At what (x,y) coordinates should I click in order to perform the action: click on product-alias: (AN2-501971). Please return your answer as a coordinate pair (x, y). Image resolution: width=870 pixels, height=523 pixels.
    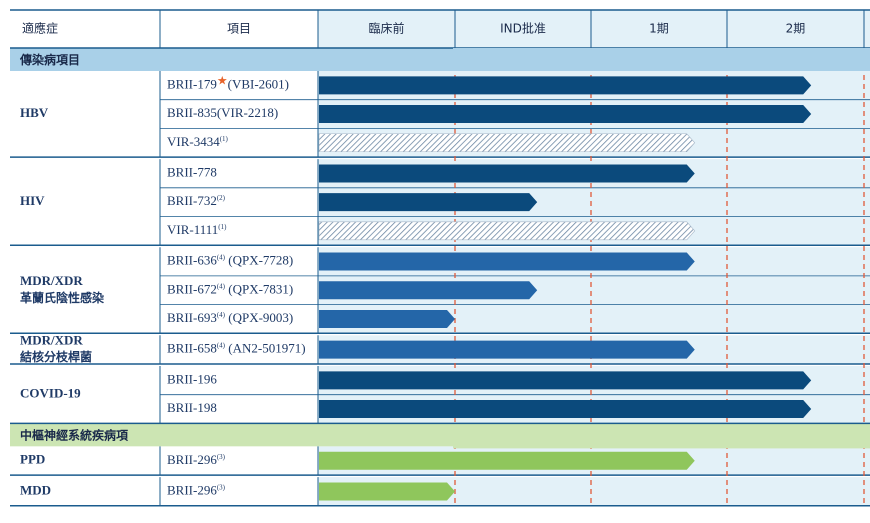
    Looking at the image, I should click on (265, 348).